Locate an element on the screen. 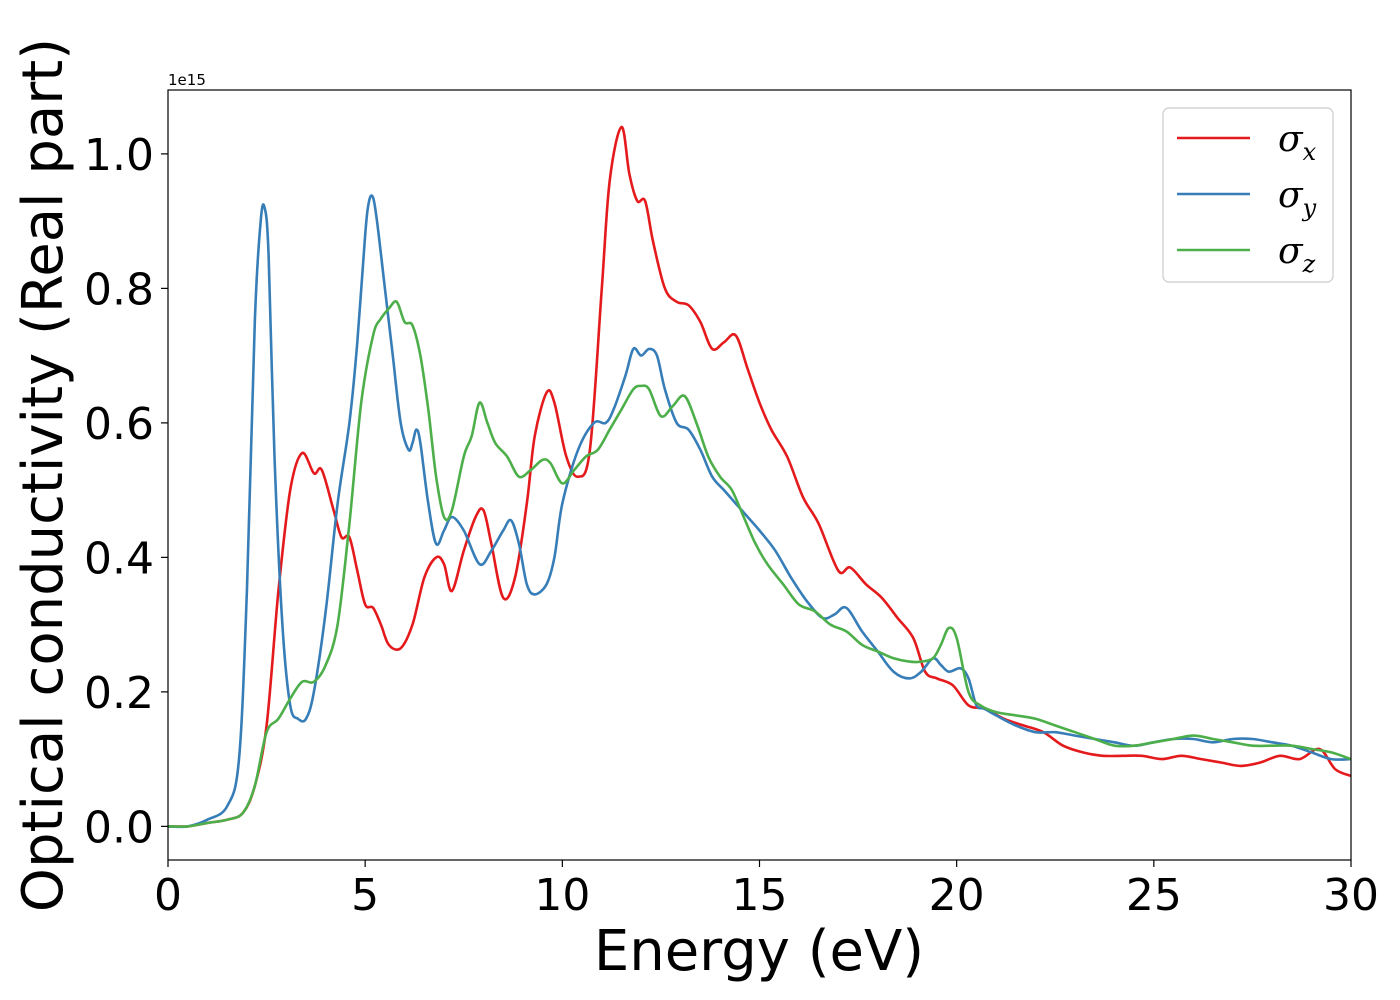 The width and height of the screenshot is (1400, 1000). y-axis: 0.0 0.2 0.4 0.6 0.8 1.0 is located at coordinates (126, 491).